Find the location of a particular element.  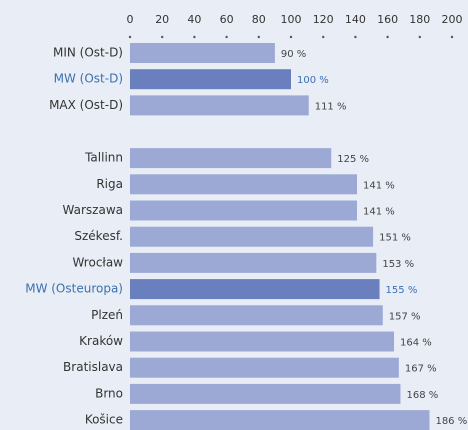

value-label: 164 % is located at coordinates (416, 343).